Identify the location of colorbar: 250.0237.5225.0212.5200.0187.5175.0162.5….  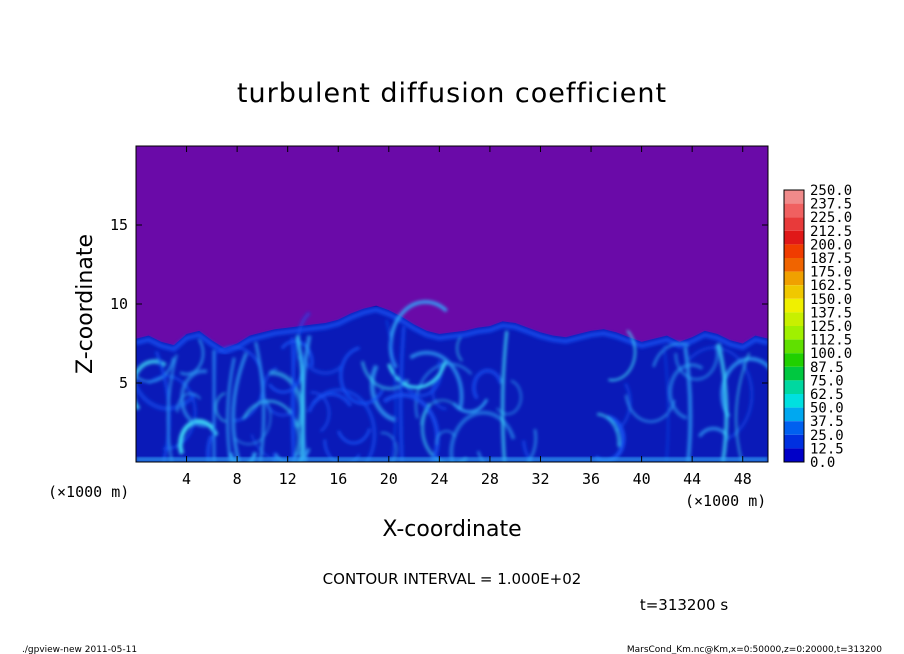
(817, 327).